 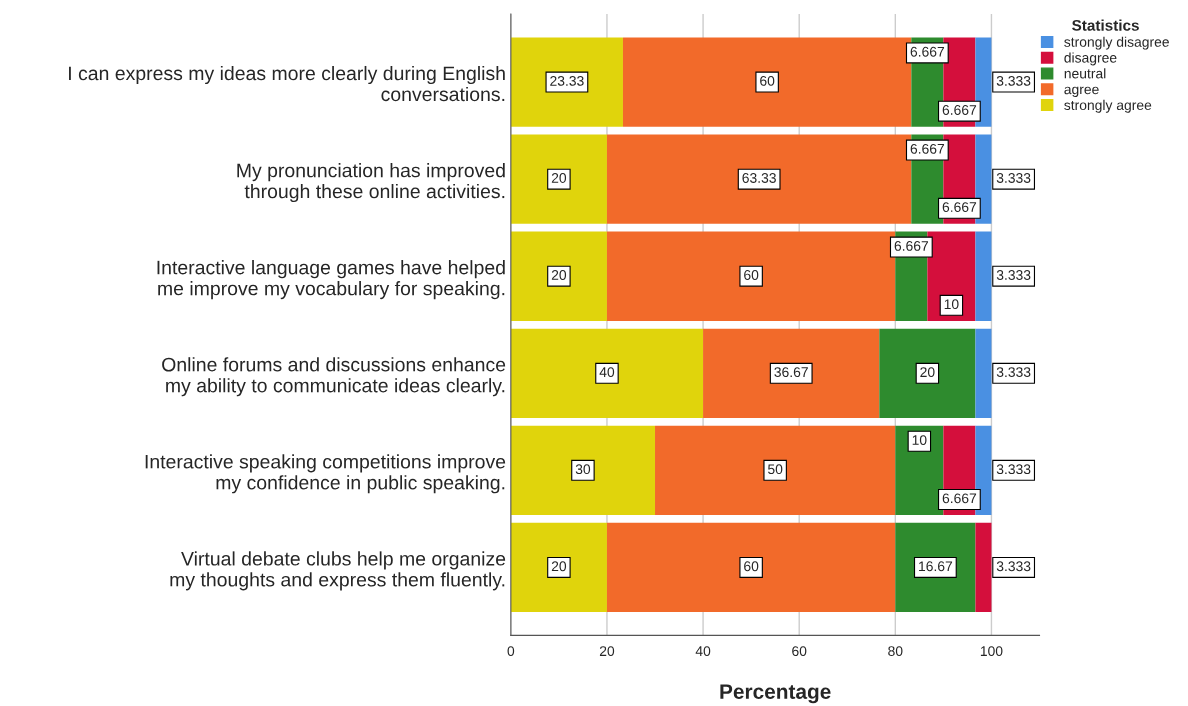 I want to click on legend-label: strongly disagree, so click(x=1116, y=43).